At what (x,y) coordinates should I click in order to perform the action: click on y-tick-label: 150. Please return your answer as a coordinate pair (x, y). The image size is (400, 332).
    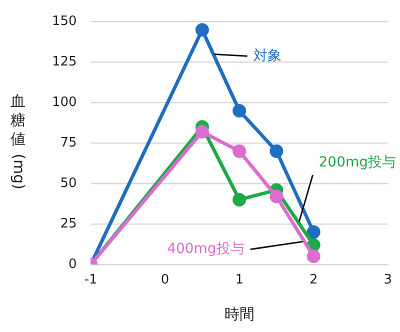
    Looking at the image, I should click on (64, 22).